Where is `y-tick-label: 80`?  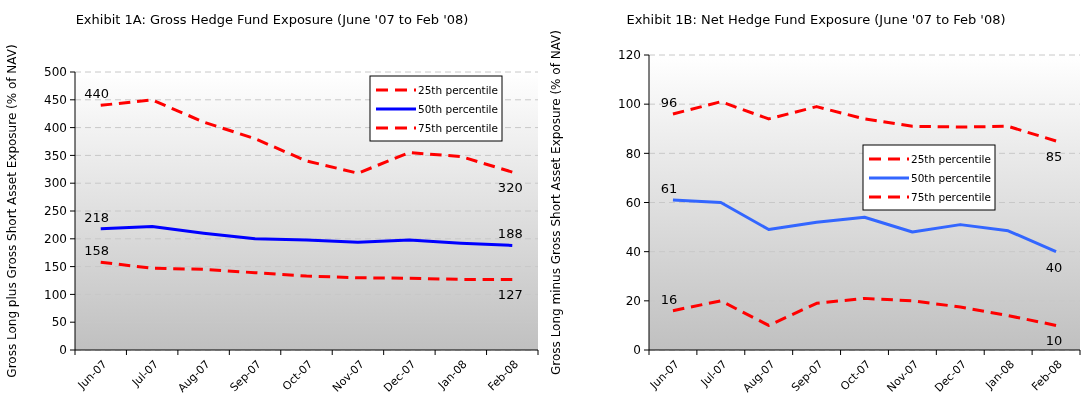
y-tick-label: 80 is located at coordinates (633, 153).